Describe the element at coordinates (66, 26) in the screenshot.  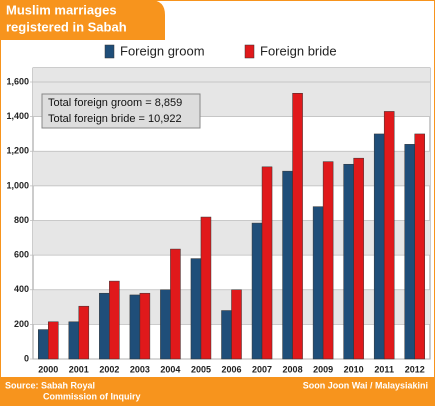
I see `chart-title: registered in Sabah` at that location.